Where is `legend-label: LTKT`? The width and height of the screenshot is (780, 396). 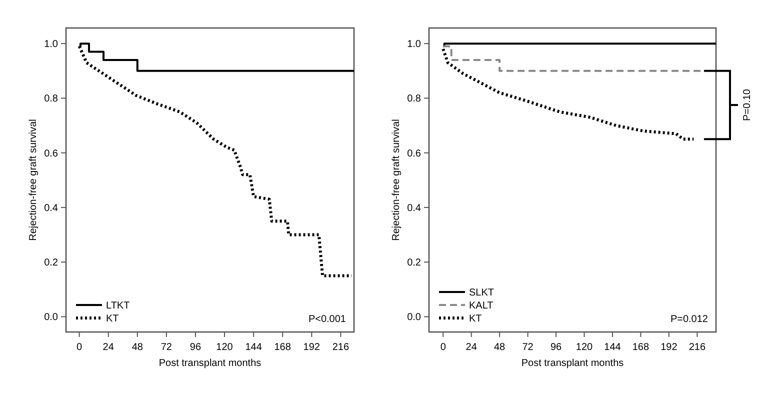 legend-label: LTKT is located at coordinates (118, 306).